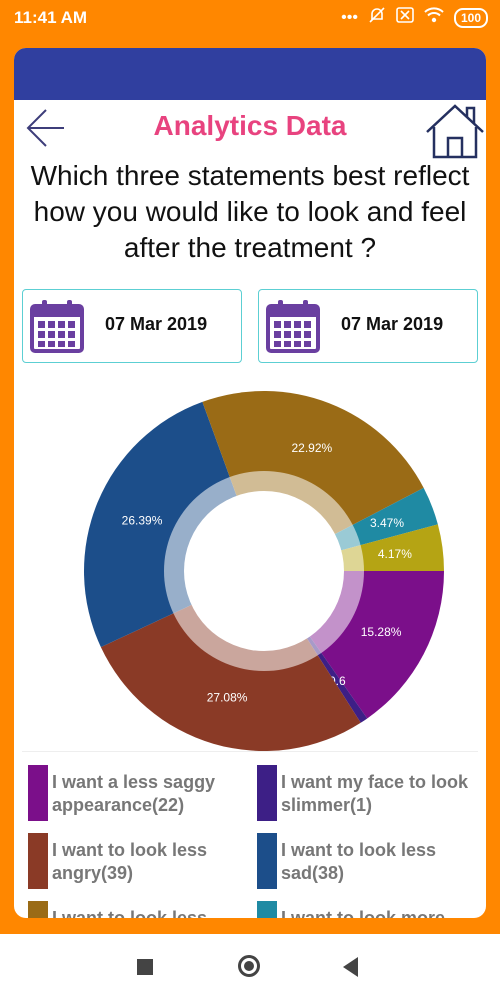  What do you see at coordinates (250, 751) in the screenshot?
I see `legend-divider` at bounding box center [250, 751].